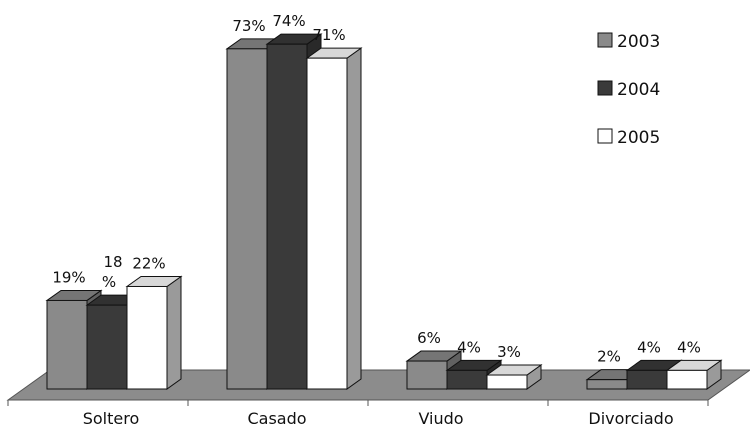 The image size is (750, 428). Describe the element at coordinates (605, 88) in the screenshot. I see `legend-swatch-2004` at that location.